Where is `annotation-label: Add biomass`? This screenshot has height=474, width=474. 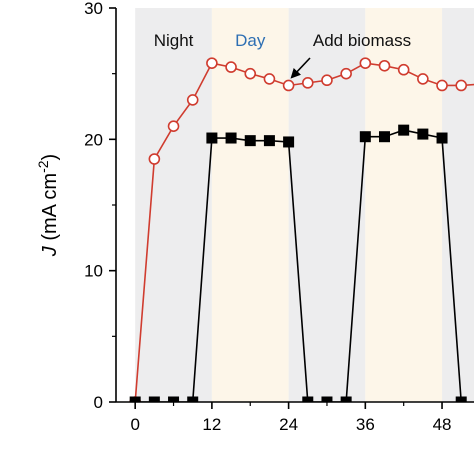 annotation-label: Add biomass is located at coordinates (362, 40).